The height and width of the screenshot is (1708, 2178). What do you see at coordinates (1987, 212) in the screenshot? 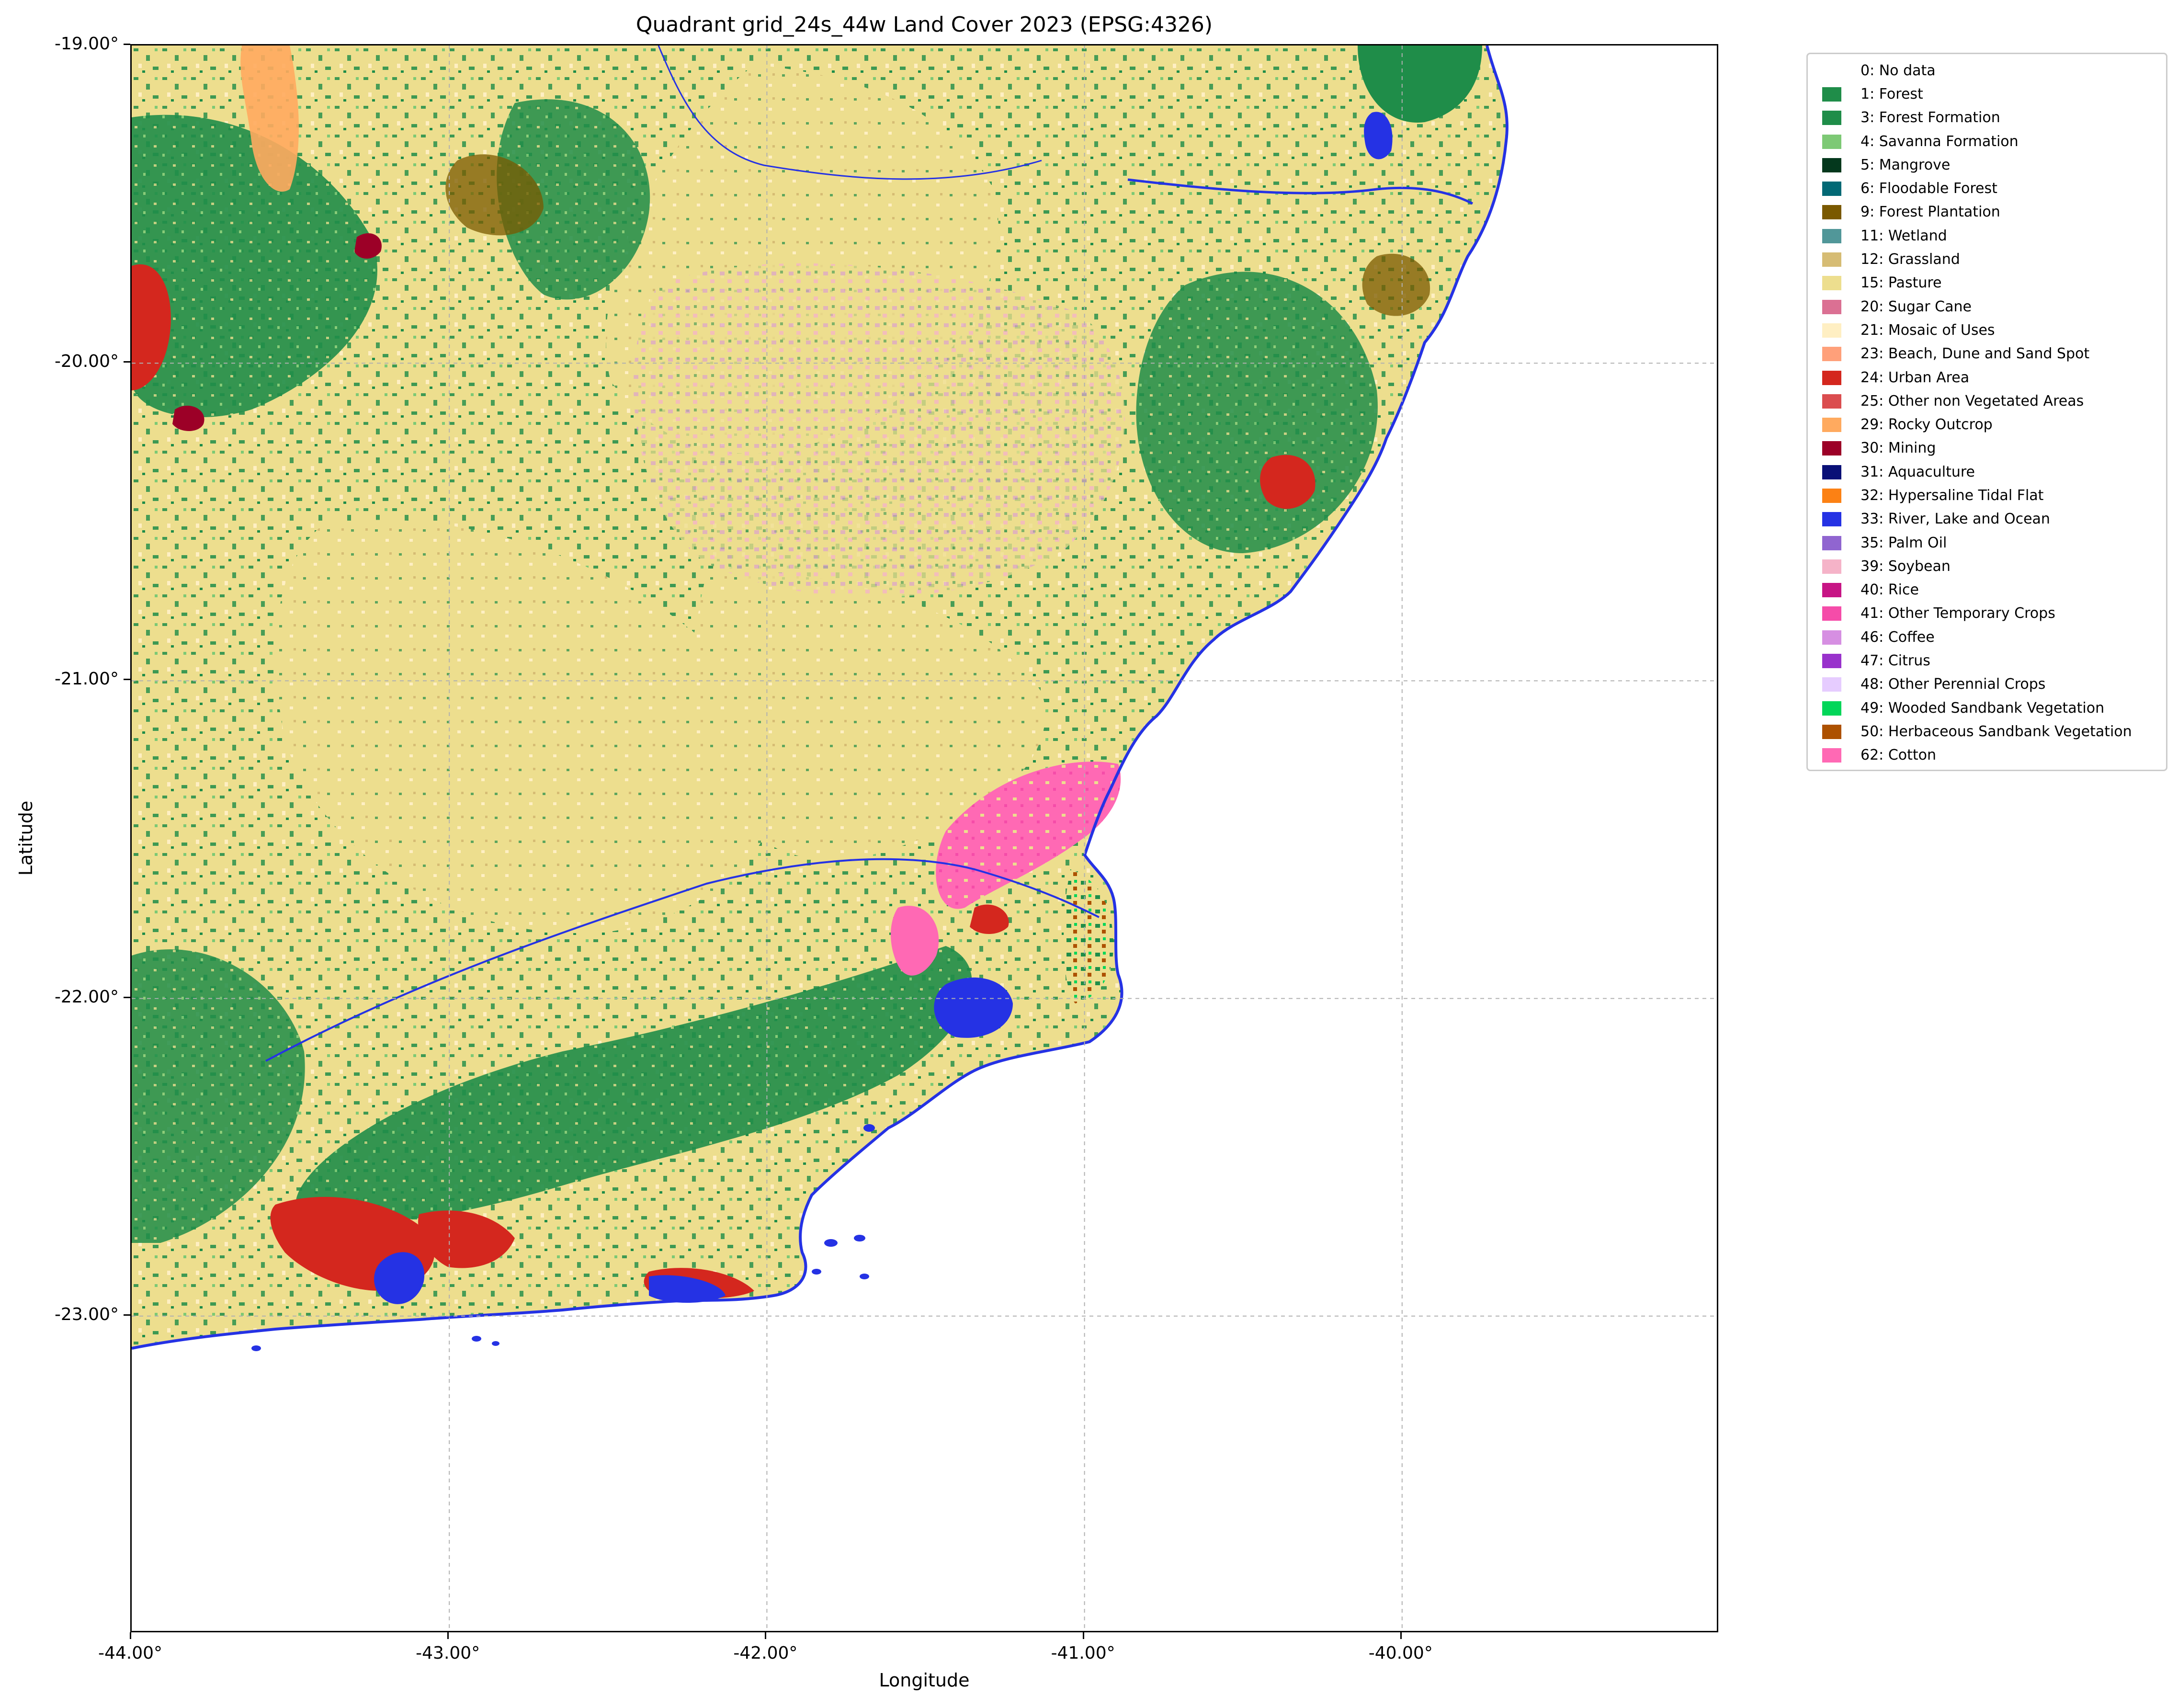
I see `legend-item: 9: Forest Plantation` at bounding box center [1987, 212].